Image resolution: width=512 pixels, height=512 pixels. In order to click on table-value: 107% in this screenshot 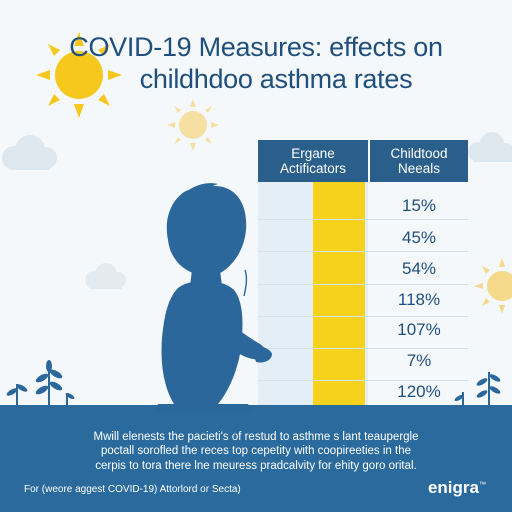, I will do `click(419, 329)`.